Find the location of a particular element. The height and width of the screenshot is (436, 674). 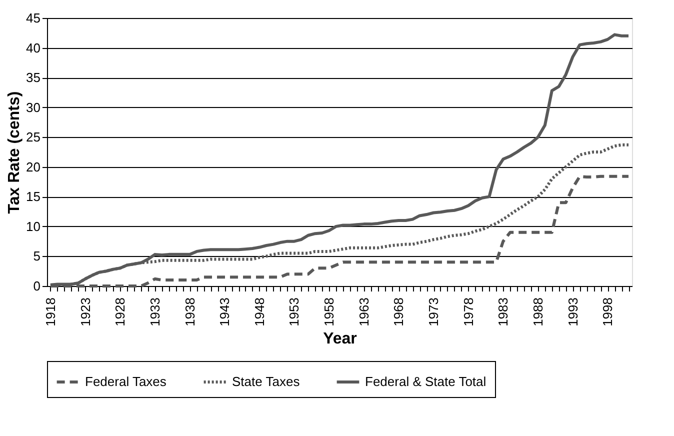

x-tick-label: 1943 is located at coordinates (224, 312).